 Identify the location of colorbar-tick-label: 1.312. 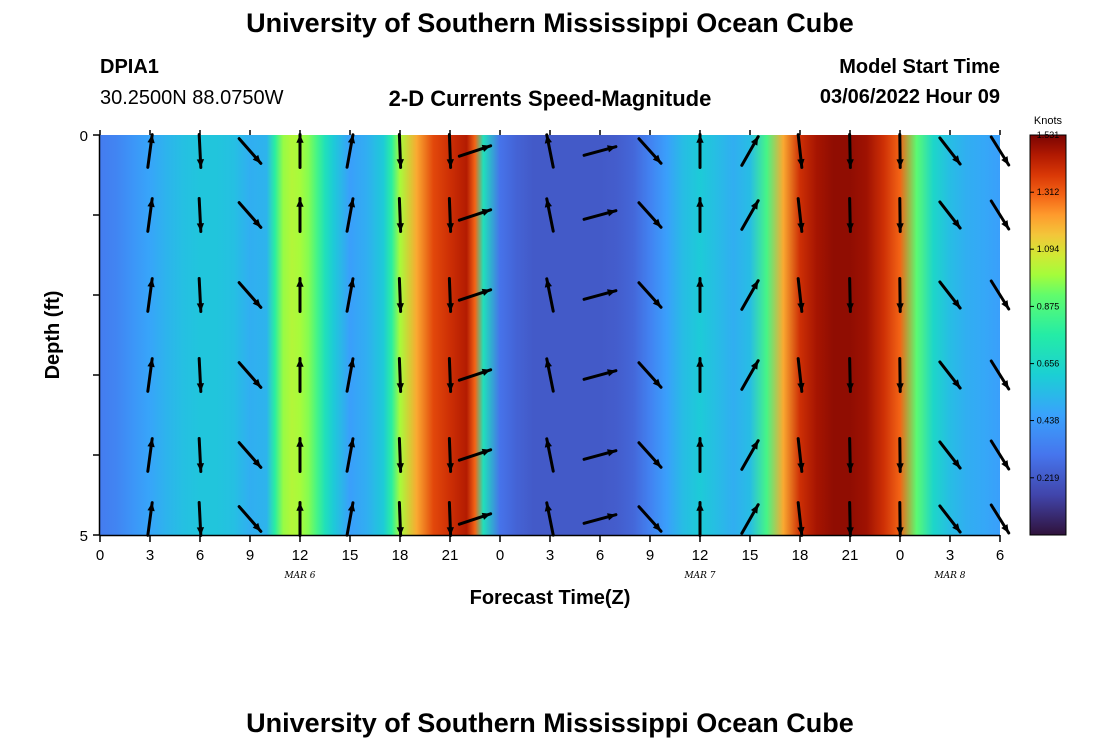
(1048, 192).